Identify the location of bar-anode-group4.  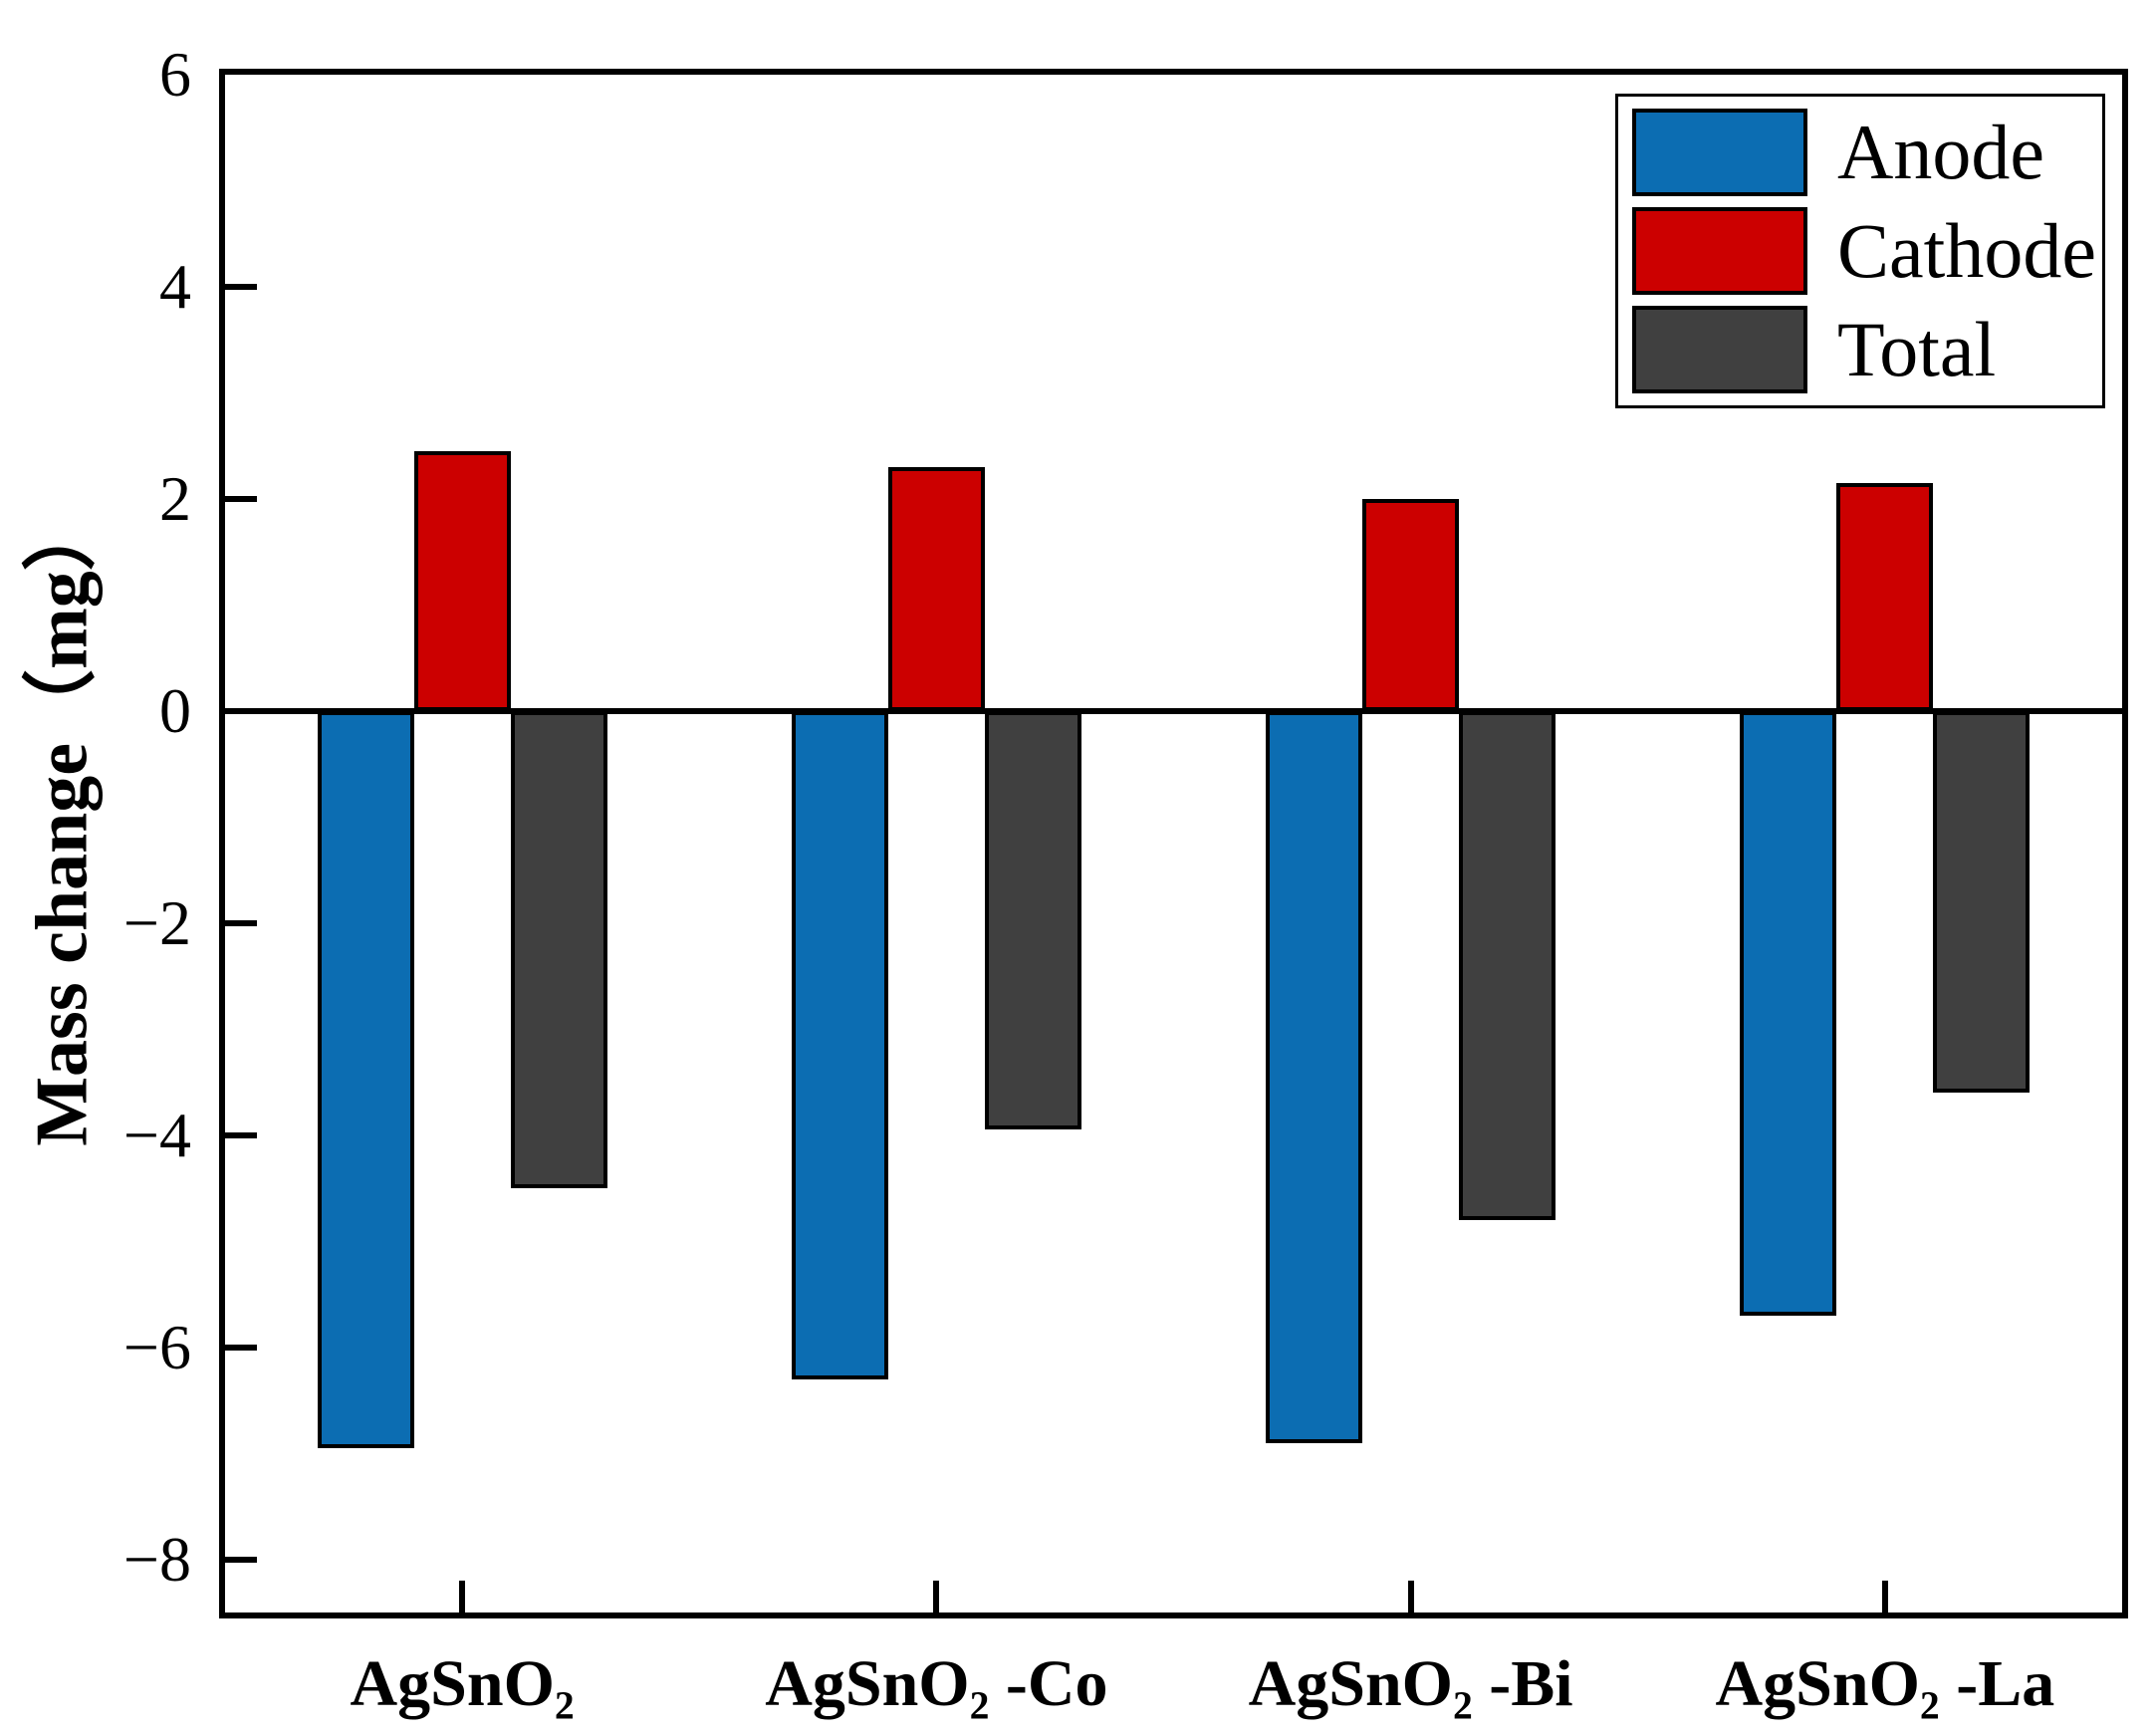
(1788, 1013).